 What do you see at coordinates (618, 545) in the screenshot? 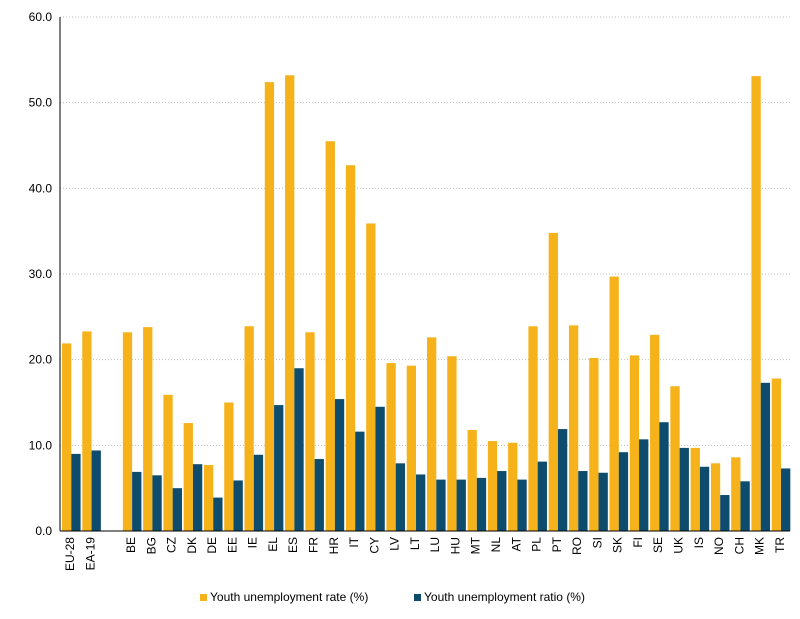
I see `x-category-label: SK` at bounding box center [618, 545].